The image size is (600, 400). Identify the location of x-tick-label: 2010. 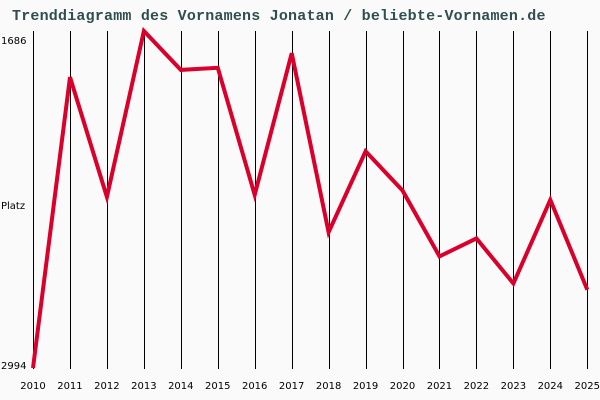
(33, 386).